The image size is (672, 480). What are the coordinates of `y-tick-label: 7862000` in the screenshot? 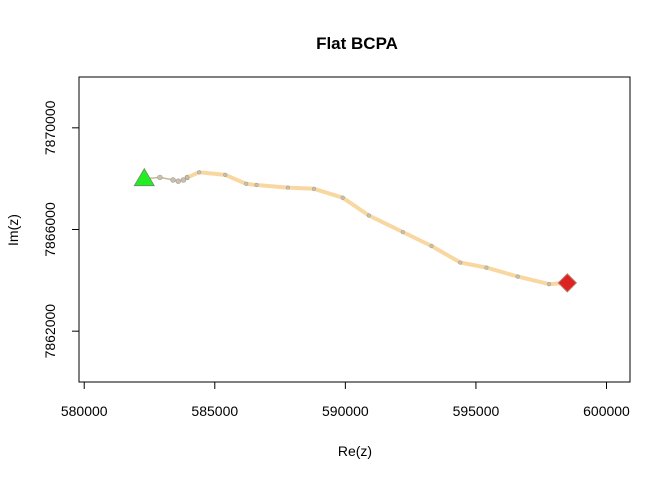 It's located at (50, 331).